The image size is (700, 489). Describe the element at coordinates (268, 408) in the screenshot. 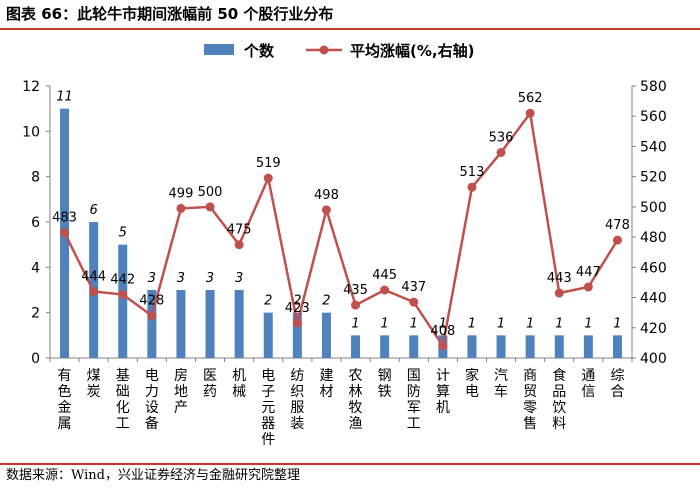

I see `category-label: 电子元器件` at that location.